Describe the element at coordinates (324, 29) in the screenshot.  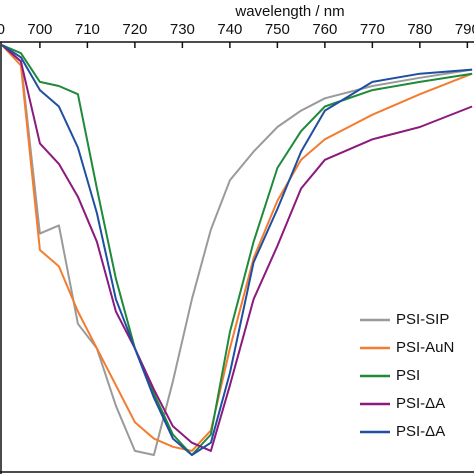
I see `x-tick-label: 760` at that location.